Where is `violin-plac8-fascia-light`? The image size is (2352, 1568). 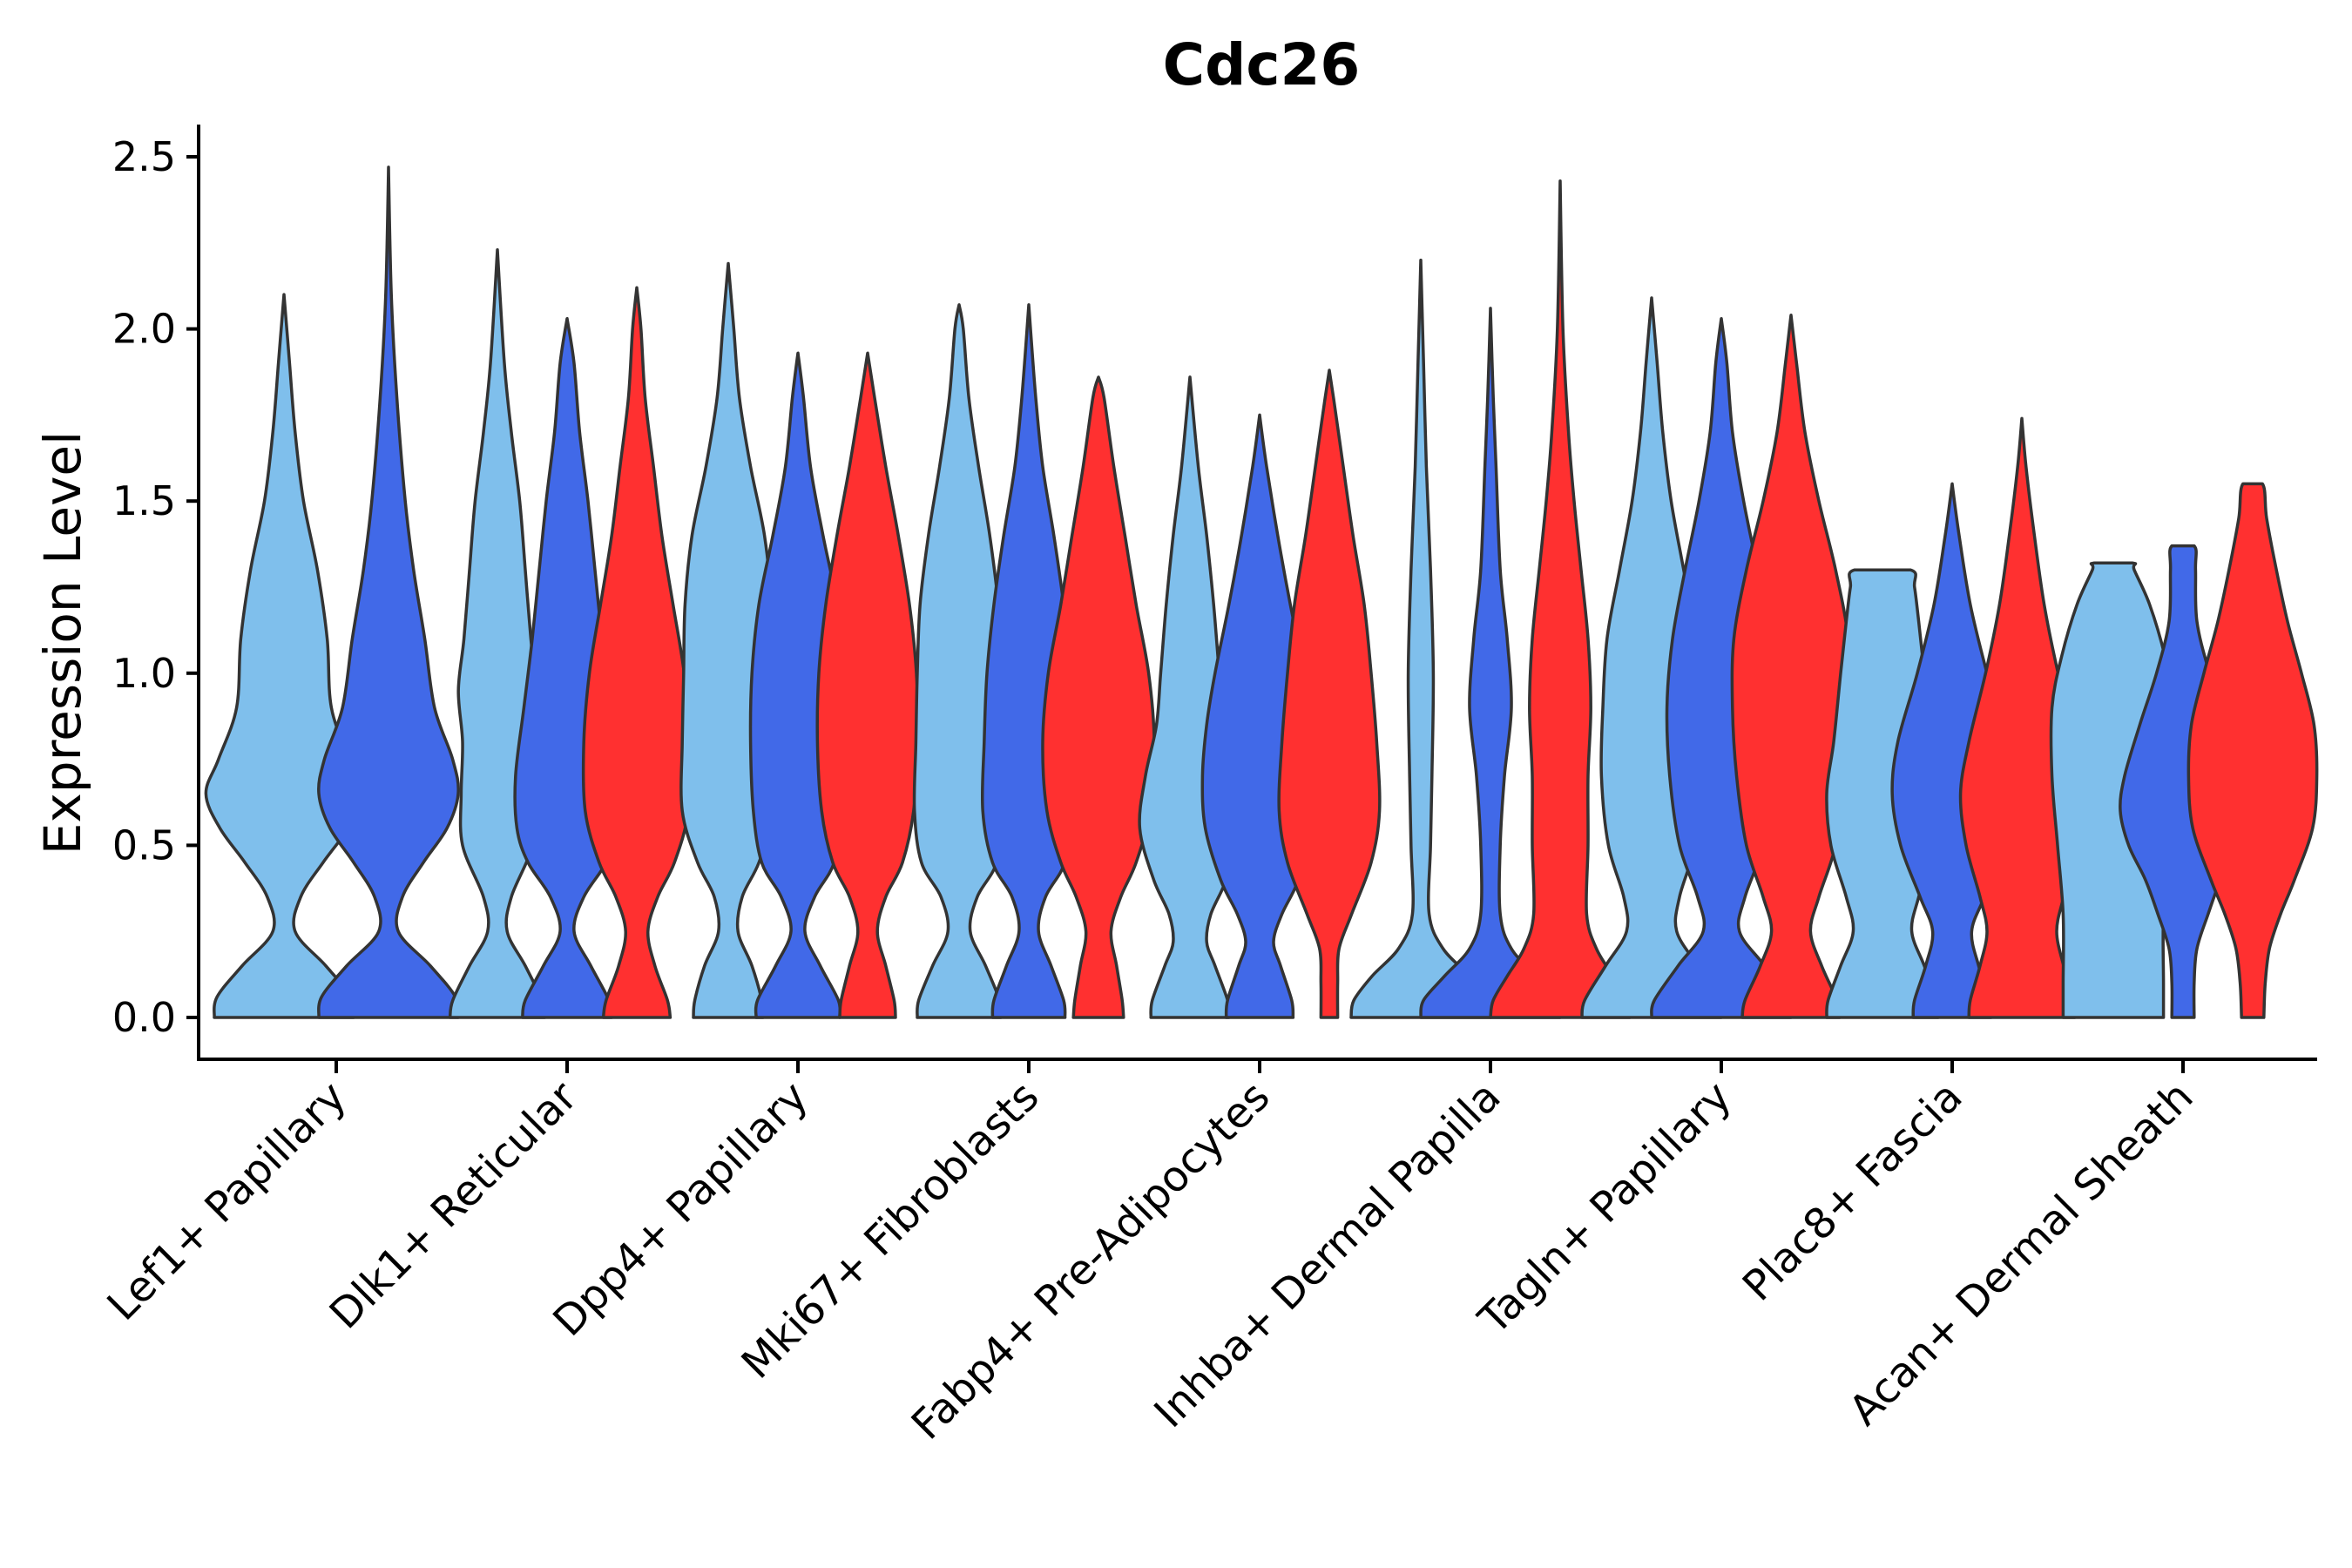
violin-plac8-fascia-light is located at coordinates (1883, 793).